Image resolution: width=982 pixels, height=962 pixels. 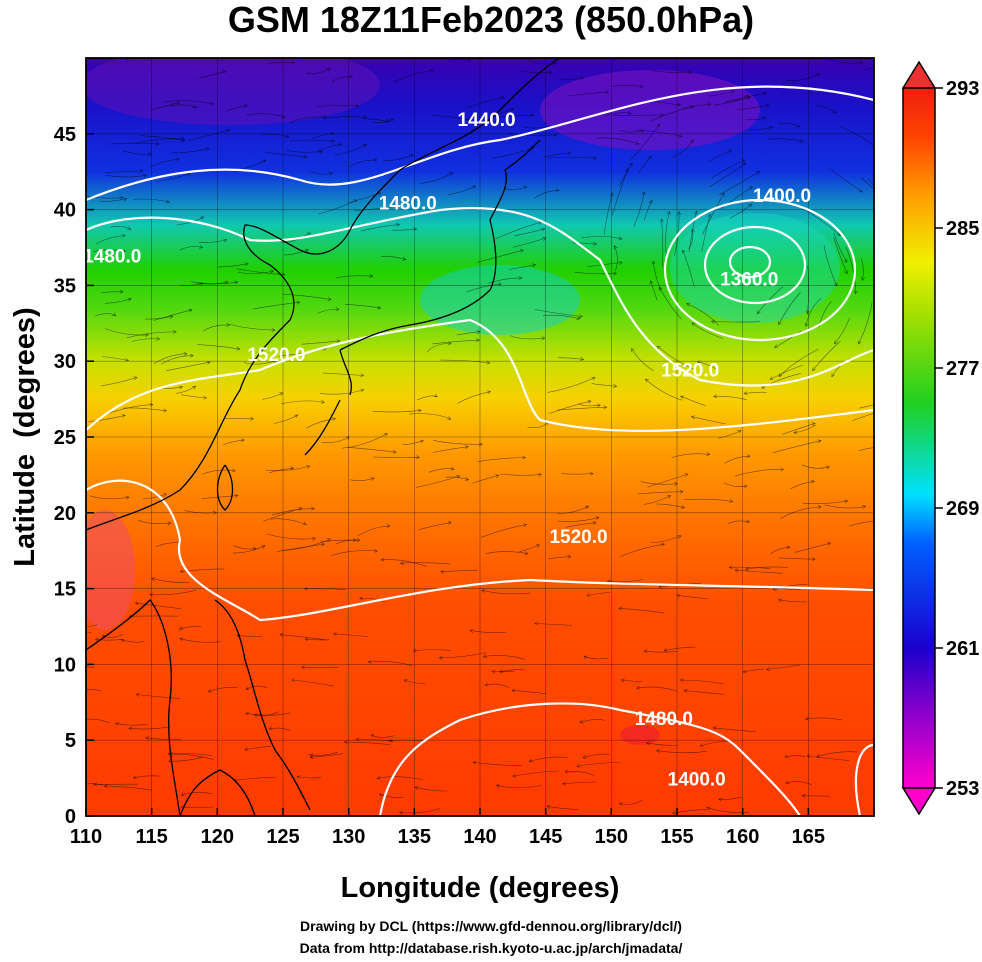 What do you see at coordinates (65, 514) in the screenshot?
I see `y-tick-label: 20` at bounding box center [65, 514].